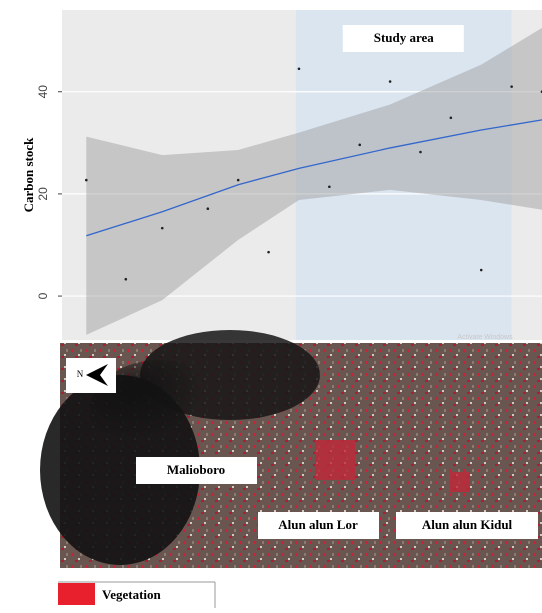 The width and height of the screenshot is (542, 613). I want to click on study-area-label: Study area, so click(404, 37).